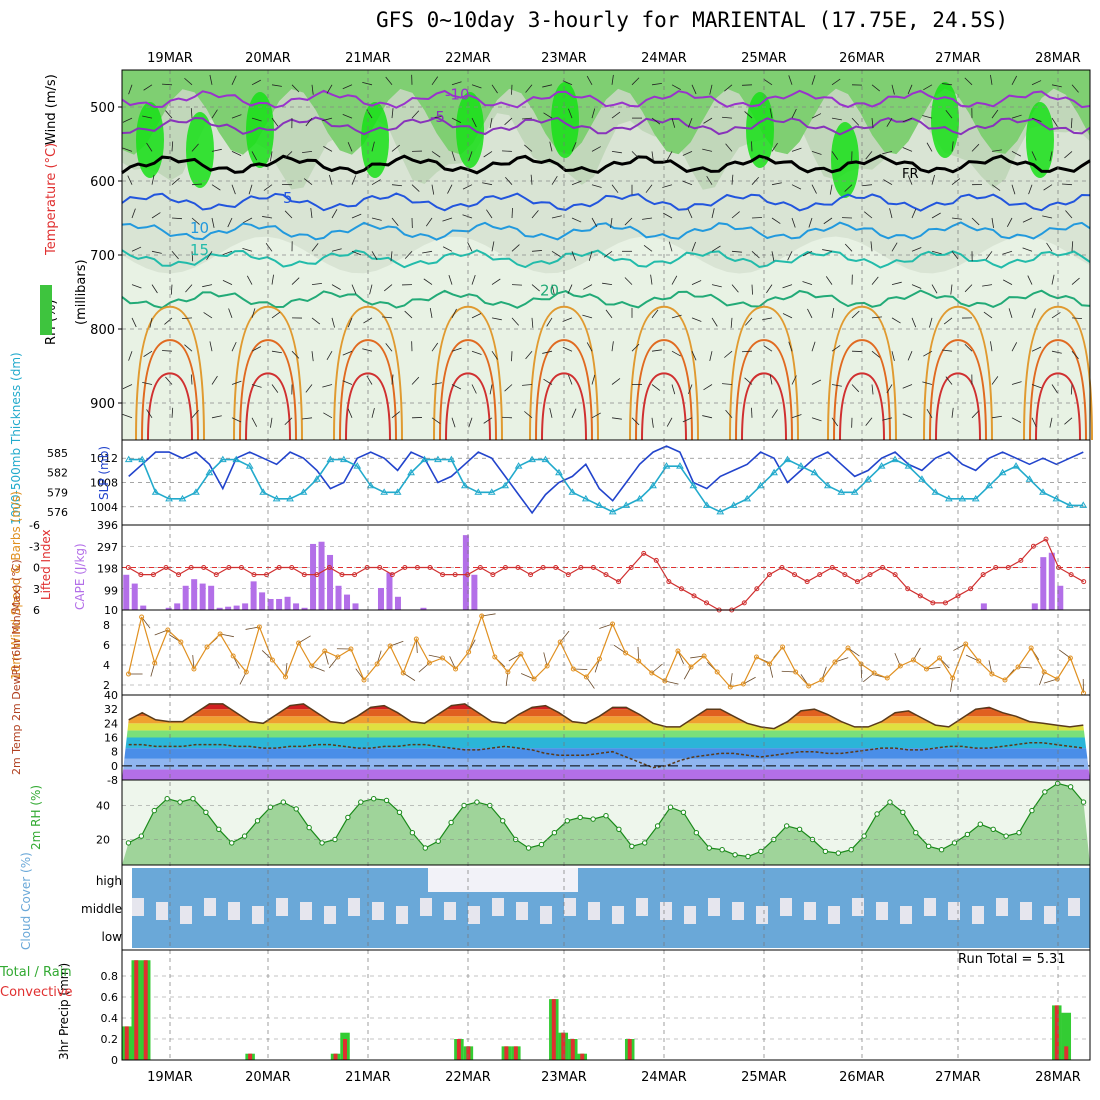 The image size is (1100, 1100). Describe the element at coordinates (111, 695) in the screenshot. I see `temp-tick-label: 40` at that location.